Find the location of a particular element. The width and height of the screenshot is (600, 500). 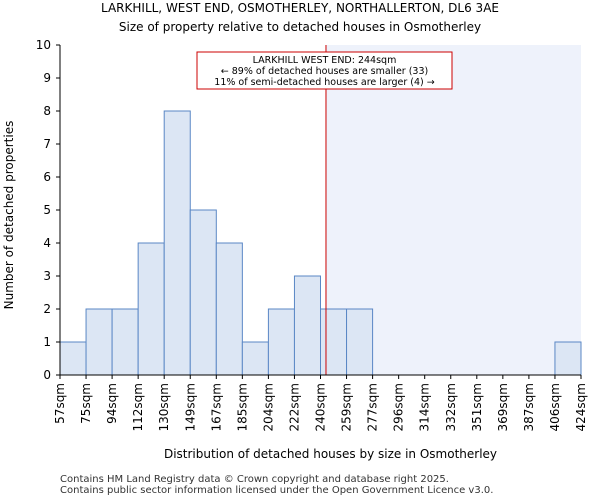

y-axis-title: Number of detached properties is located at coordinates (9, 215).